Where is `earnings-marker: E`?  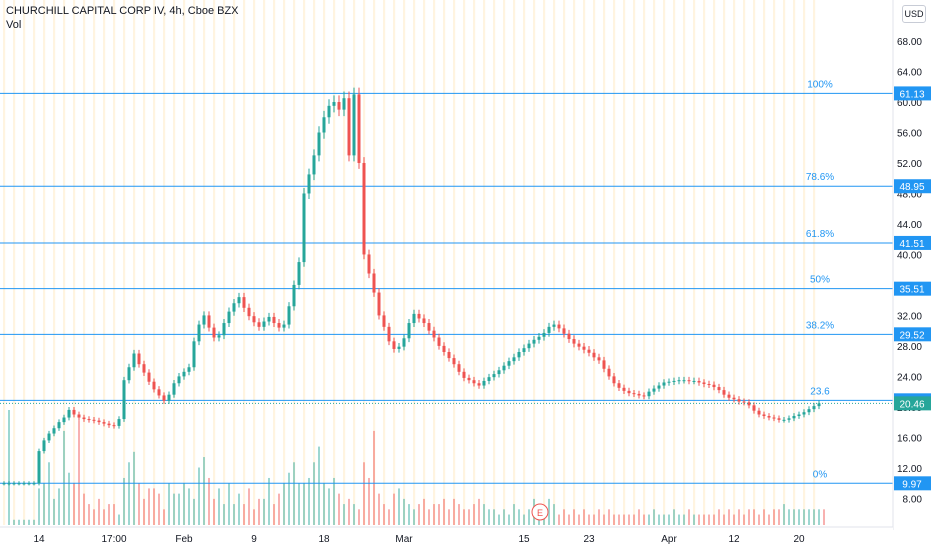
earnings-marker: E is located at coordinates (540, 512).